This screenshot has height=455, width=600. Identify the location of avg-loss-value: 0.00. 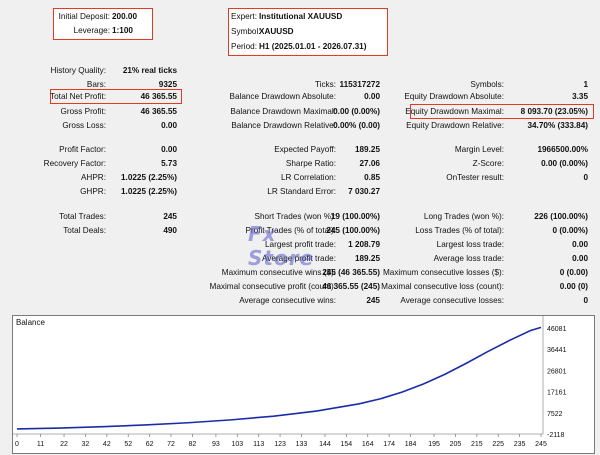
(580, 258).